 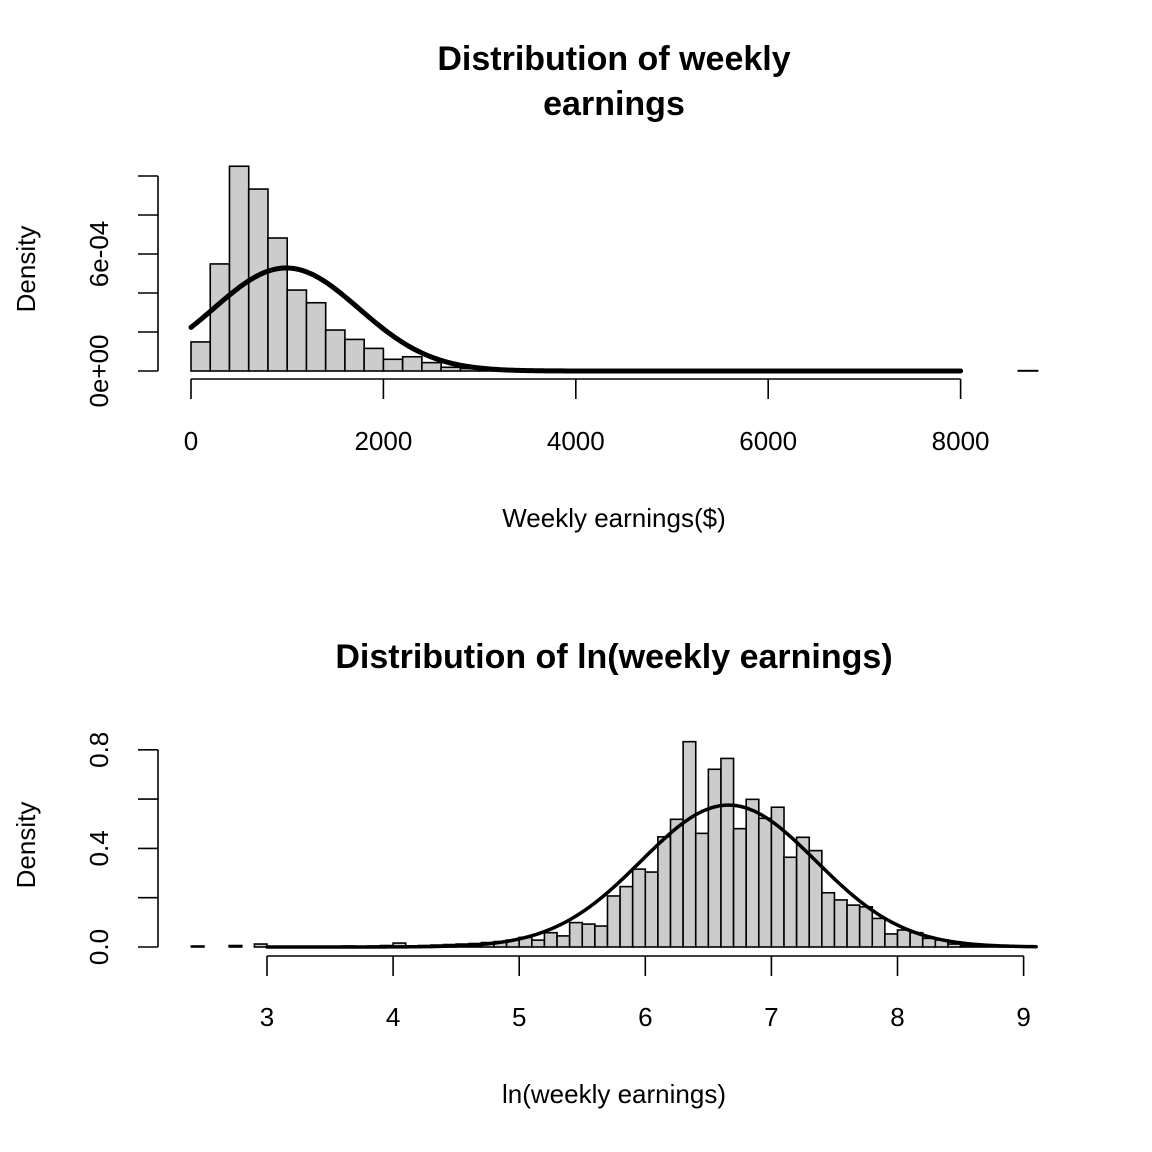 What do you see at coordinates (768, 441) in the screenshot?
I see `x-tick-label: 6000` at bounding box center [768, 441].